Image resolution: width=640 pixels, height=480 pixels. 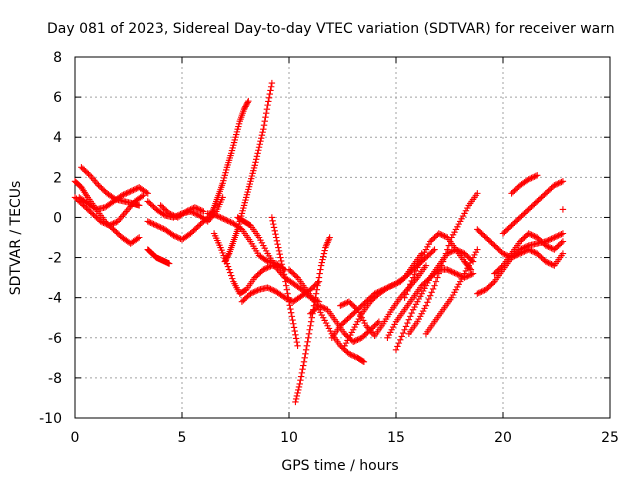 What do you see at coordinates (289, 438) in the screenshot?
I see `x-tick-label: 10` at bounding box center [289, 438].